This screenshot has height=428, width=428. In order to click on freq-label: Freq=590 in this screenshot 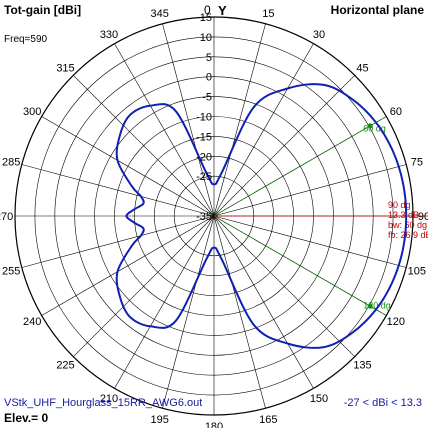, I will do `click(26, 39)`.